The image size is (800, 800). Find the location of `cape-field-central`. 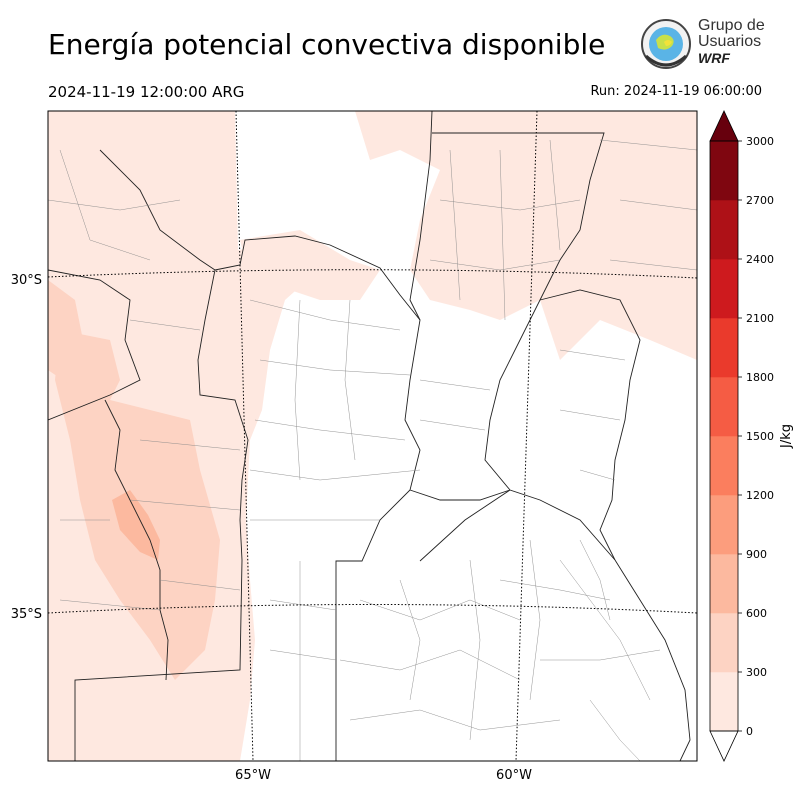

cape-field-central is located at coordinates (310, 265).